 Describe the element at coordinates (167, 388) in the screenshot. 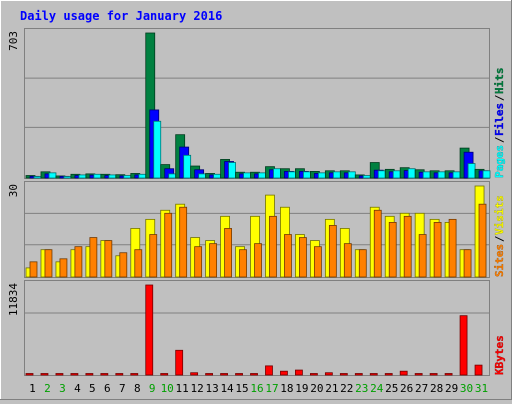

I see `day-label-10: 10` at that location.